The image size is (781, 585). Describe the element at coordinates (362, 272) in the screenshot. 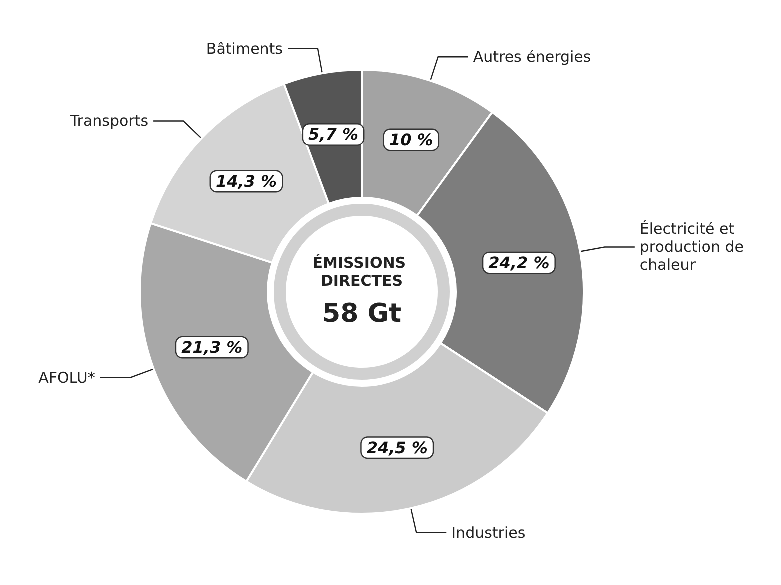

I see `text: ÉMISSIONS DIRECTES` at that location.